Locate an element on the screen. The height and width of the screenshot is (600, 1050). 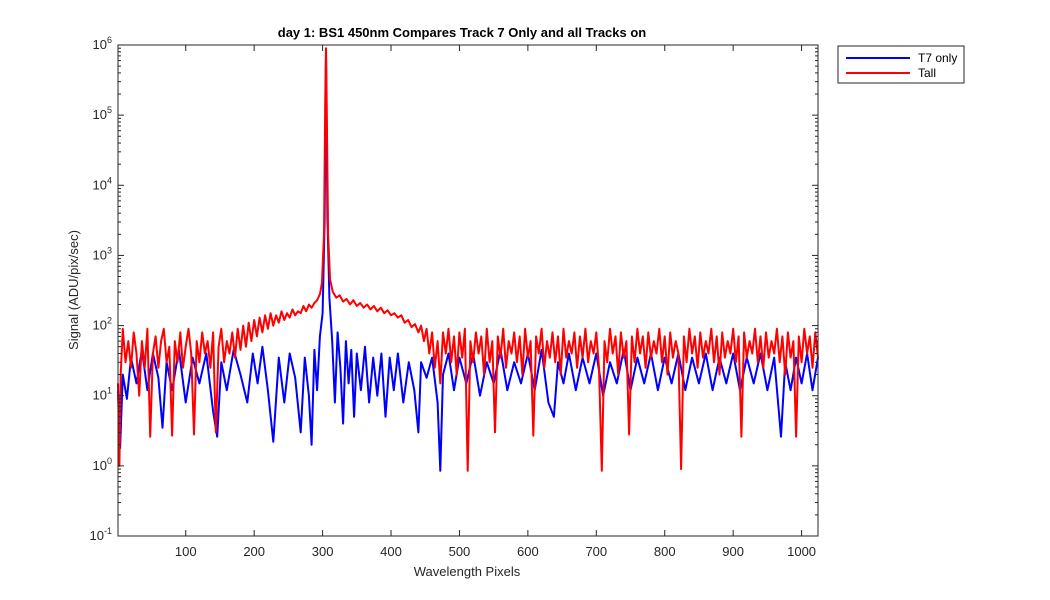
y-tick-label: 10⁴ is located at coordinates (102, 183).